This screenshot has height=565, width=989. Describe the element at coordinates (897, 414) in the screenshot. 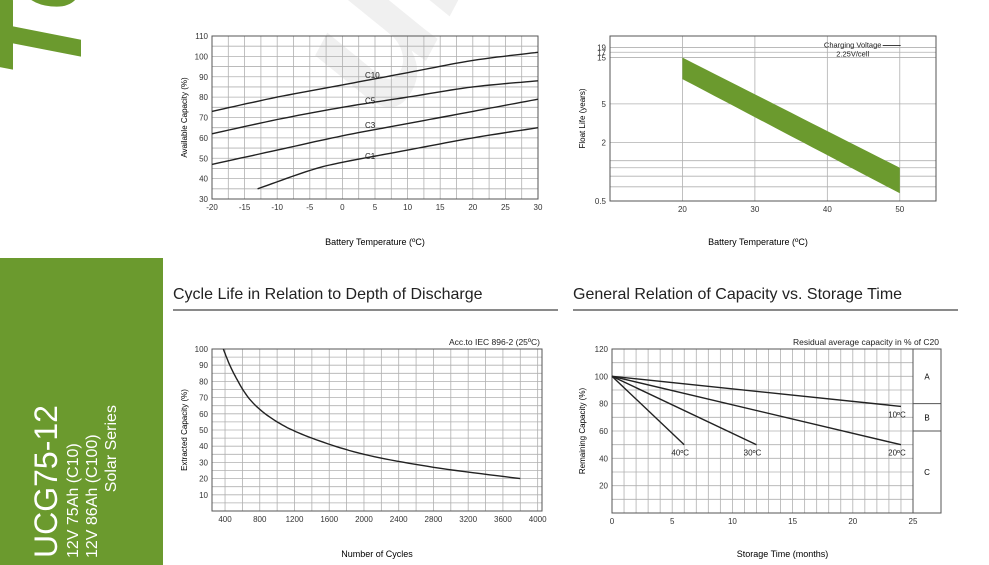

I see `series-label-10c: 10ºC` at that location.